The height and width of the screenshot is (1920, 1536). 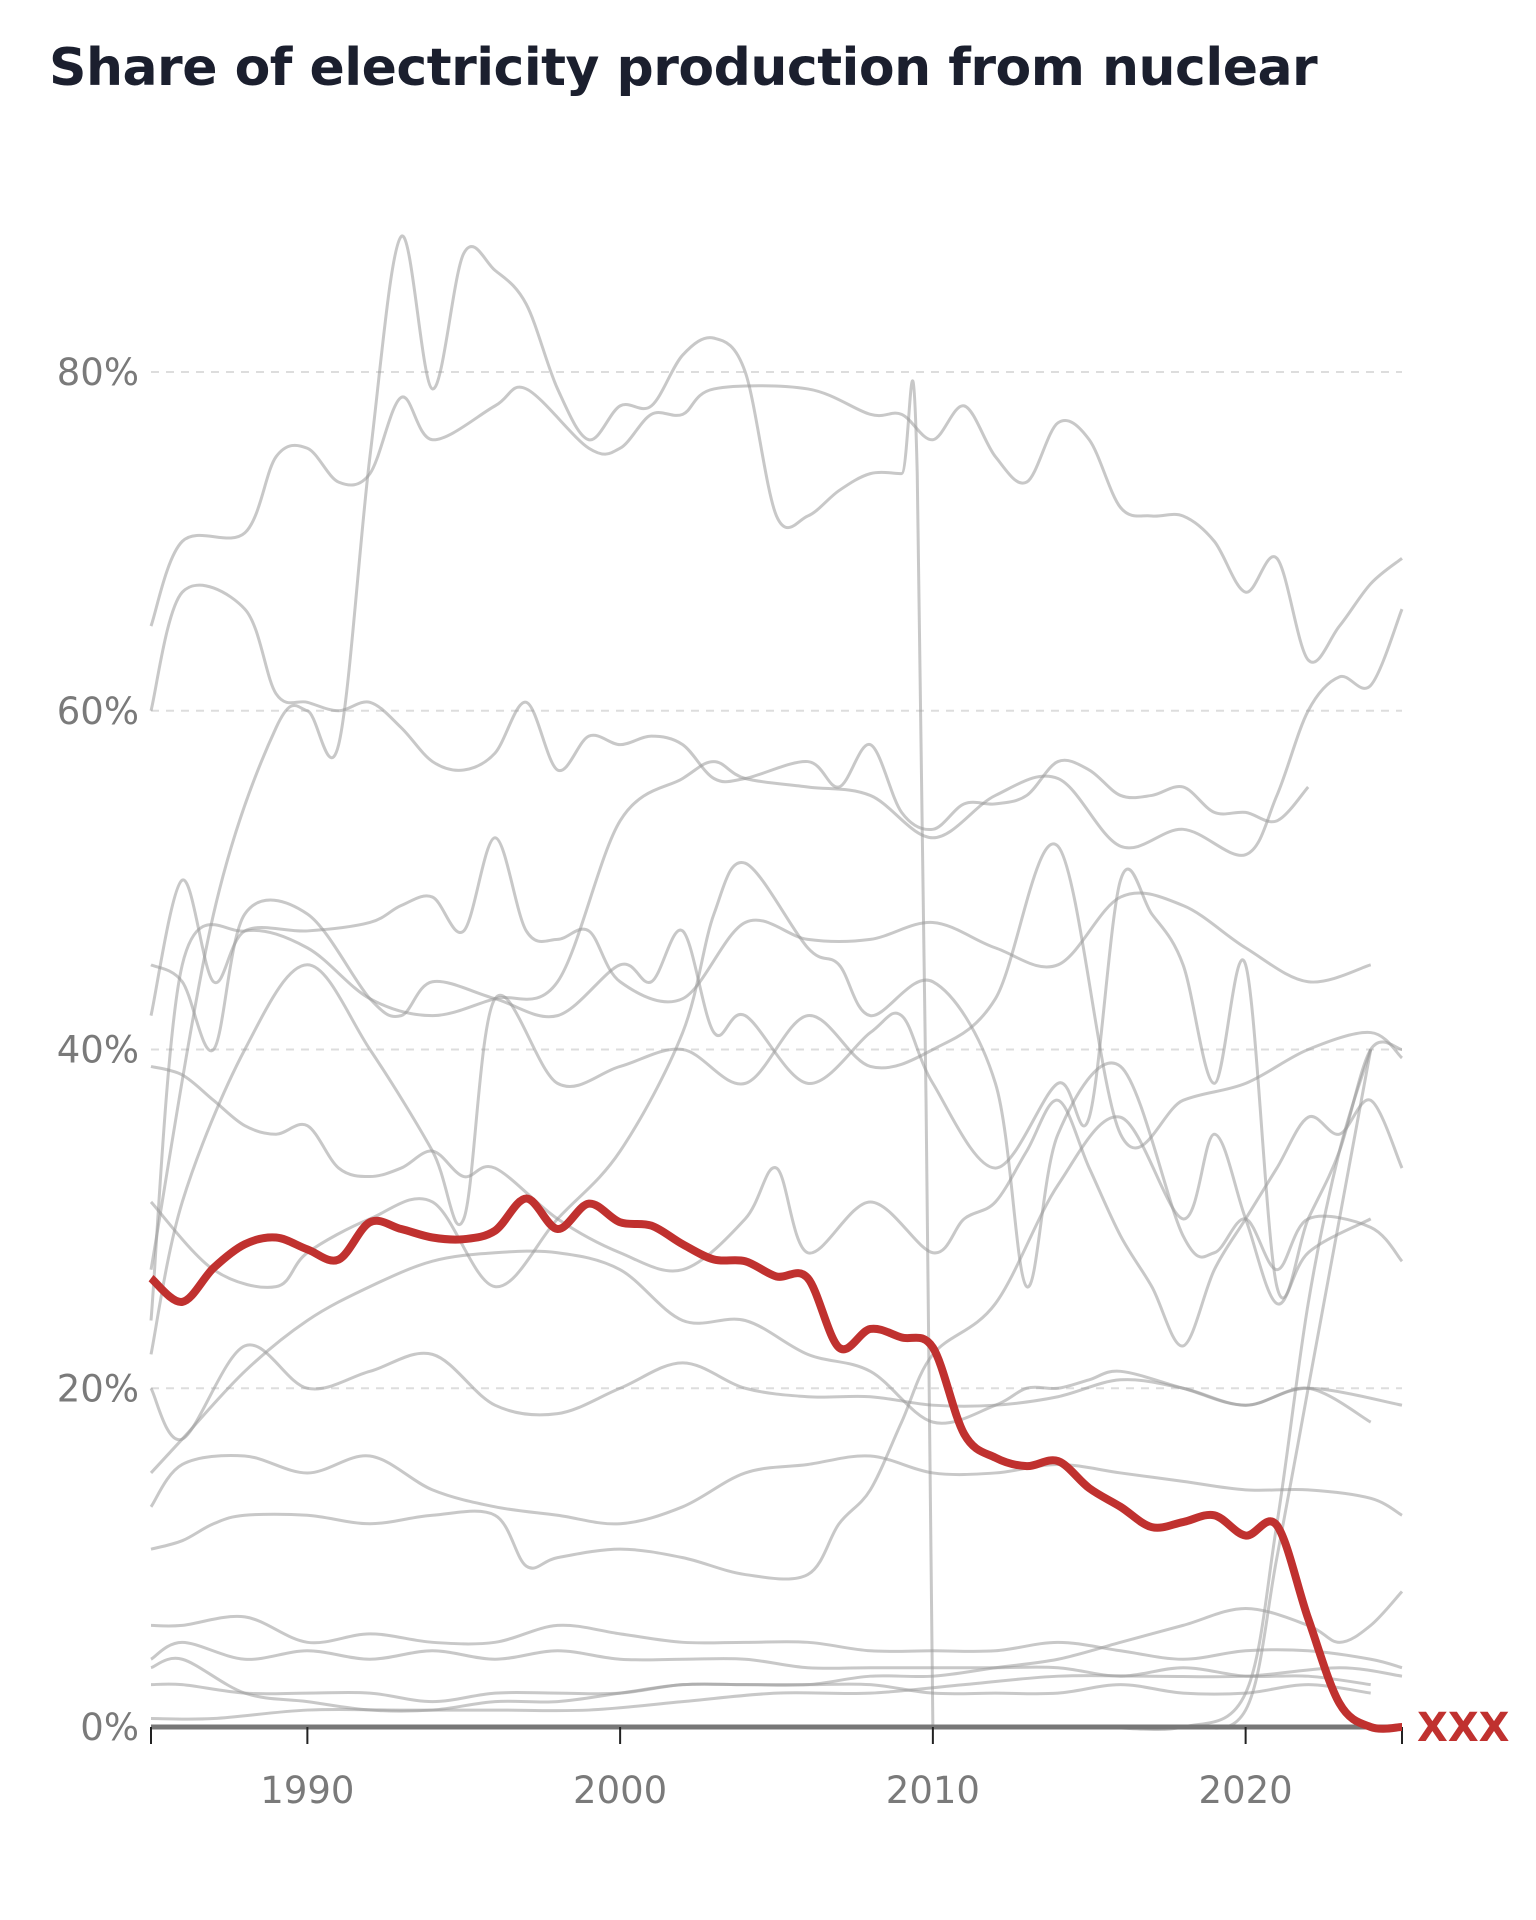 I want to click on x-tick-label: 2020, so click(x=1246, y=1790).